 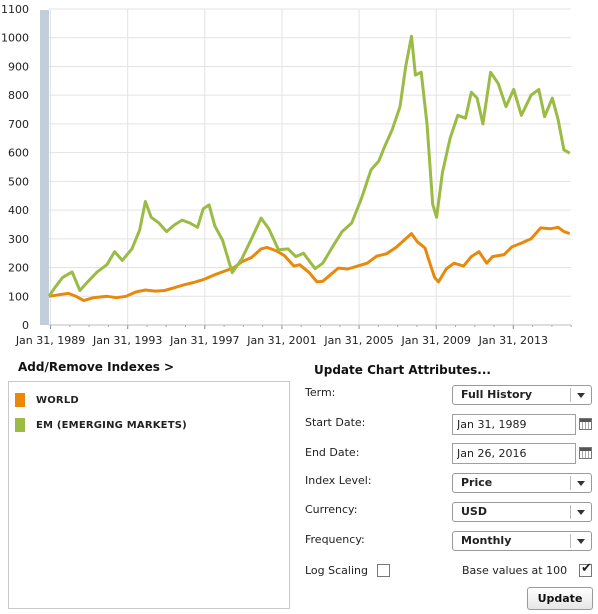 What do you see at coordinates (435, 340) in the screenshot?
I see `x-tick-label: Jan 31, 2009` at bounding box center [435, 340].